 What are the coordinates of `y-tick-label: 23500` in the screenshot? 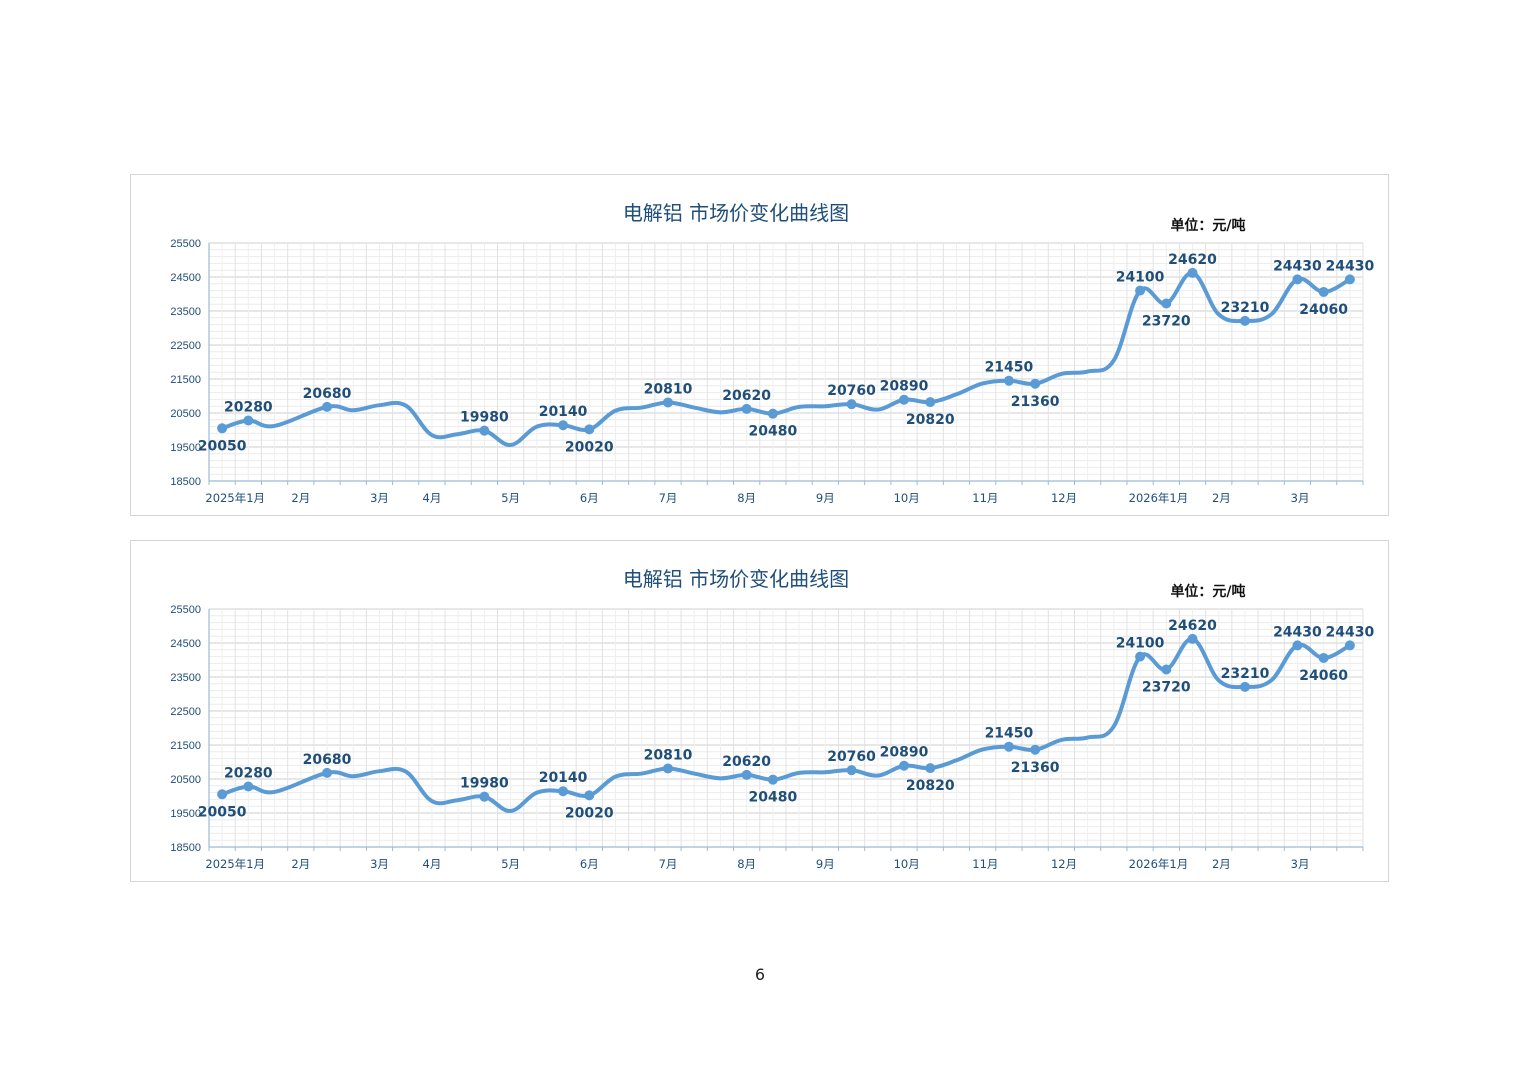 It's located at (185, 312).